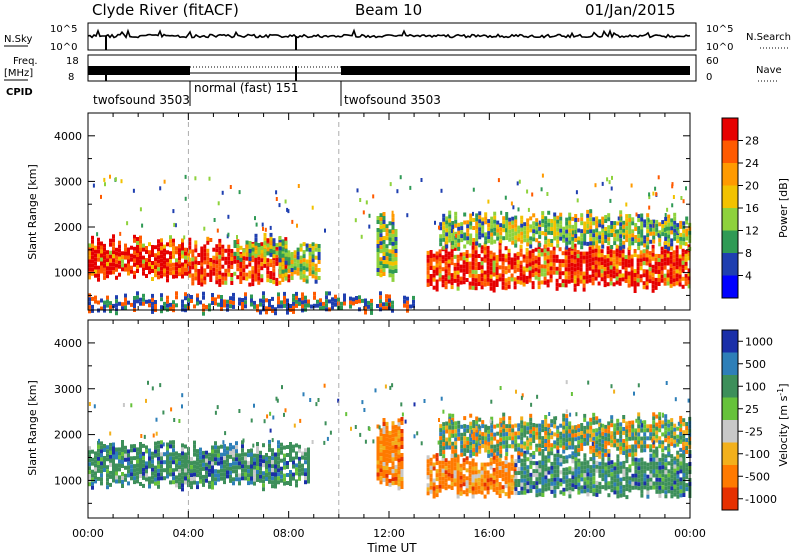  Describe the element at coordinates (25, 61) in the screenshot. I see `freq-left-label-1: Freq.` at that location.